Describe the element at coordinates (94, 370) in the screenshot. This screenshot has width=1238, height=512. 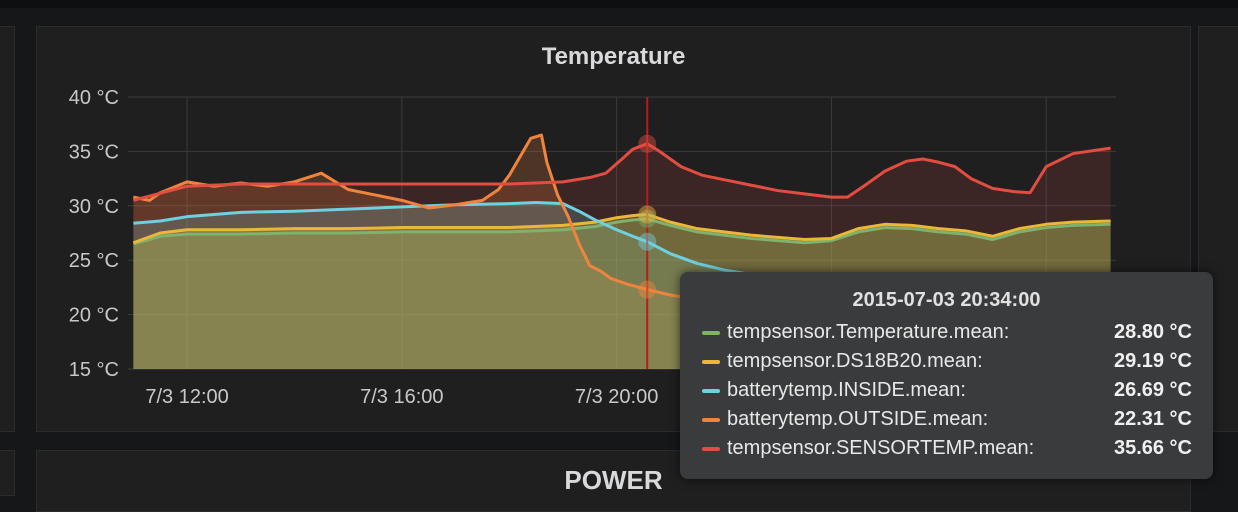
I see `y-tick-label: 15 °C` at that location.